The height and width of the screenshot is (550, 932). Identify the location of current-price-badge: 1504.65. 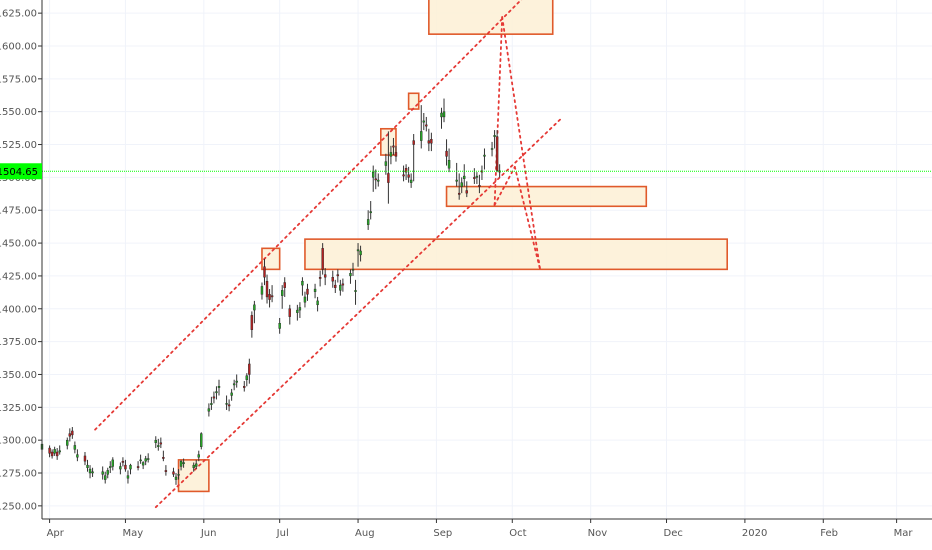
(21, 171).